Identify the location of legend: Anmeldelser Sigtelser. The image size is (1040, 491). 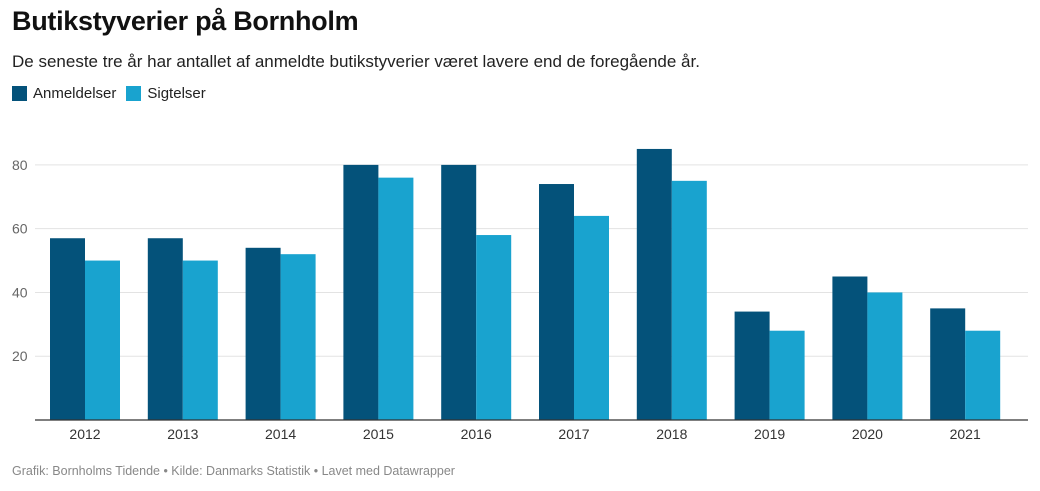
(114, 93).